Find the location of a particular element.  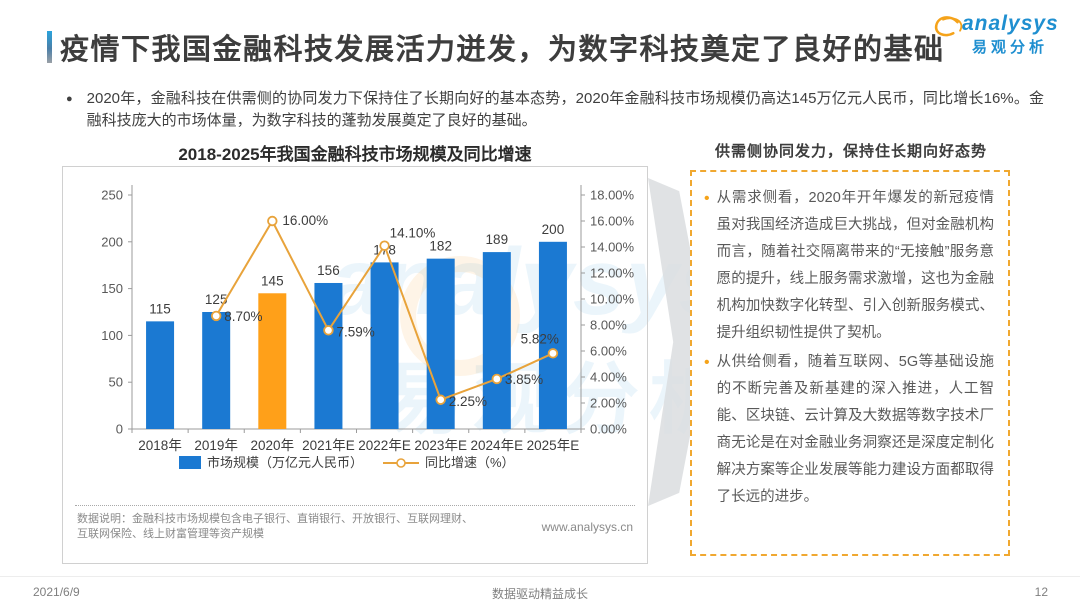

svg-text: 2018年 is located at coordinates (160, 445).